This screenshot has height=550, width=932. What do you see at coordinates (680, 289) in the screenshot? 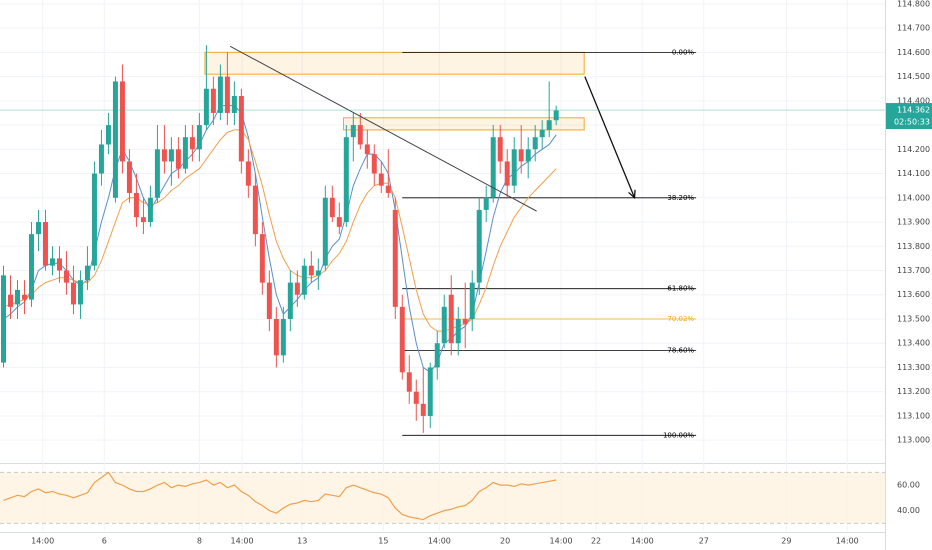
I see `fib-label: 61.80%` at bounding box center [680, 289].